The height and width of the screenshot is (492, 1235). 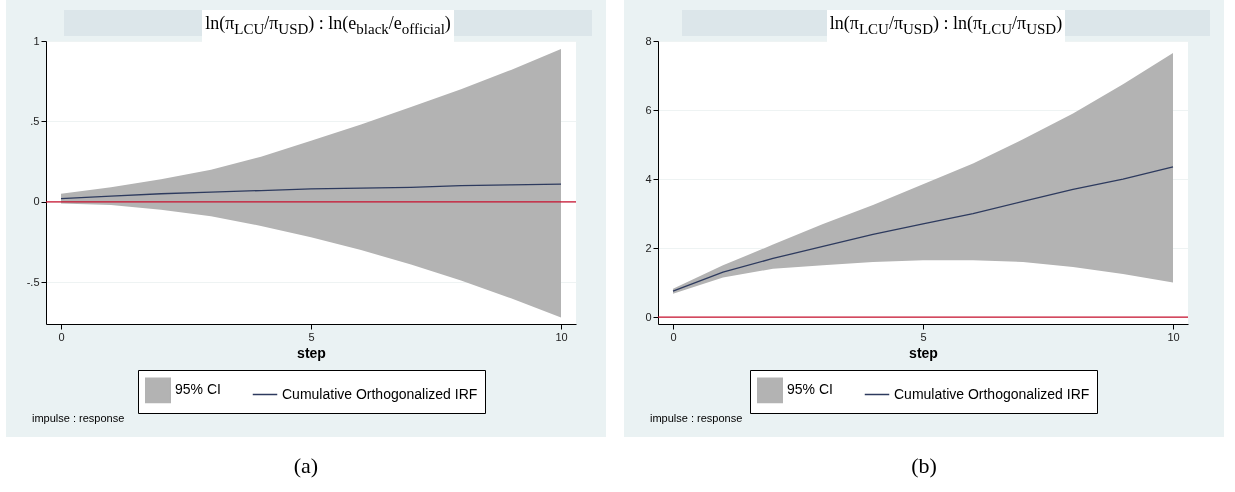 What do you see at coordinates (648, 40) in the screenshot?
I see `y-tick-label: 8` at bounding box center [648, 40].